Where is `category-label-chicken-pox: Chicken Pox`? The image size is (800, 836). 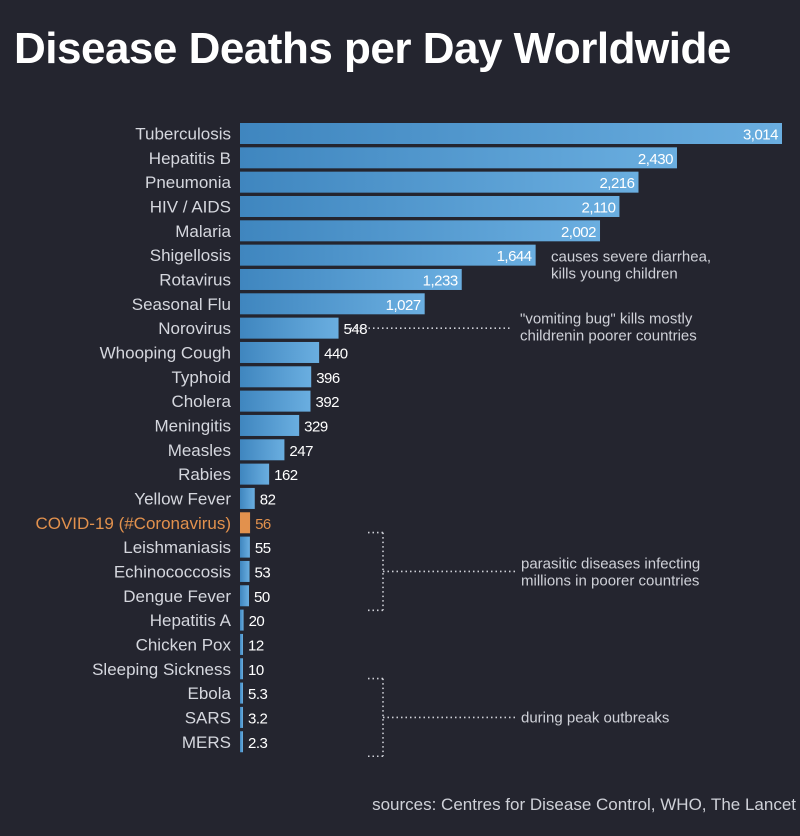 category-label-chicken-pox: Chicken Pox is located at coordinates (184, 644).